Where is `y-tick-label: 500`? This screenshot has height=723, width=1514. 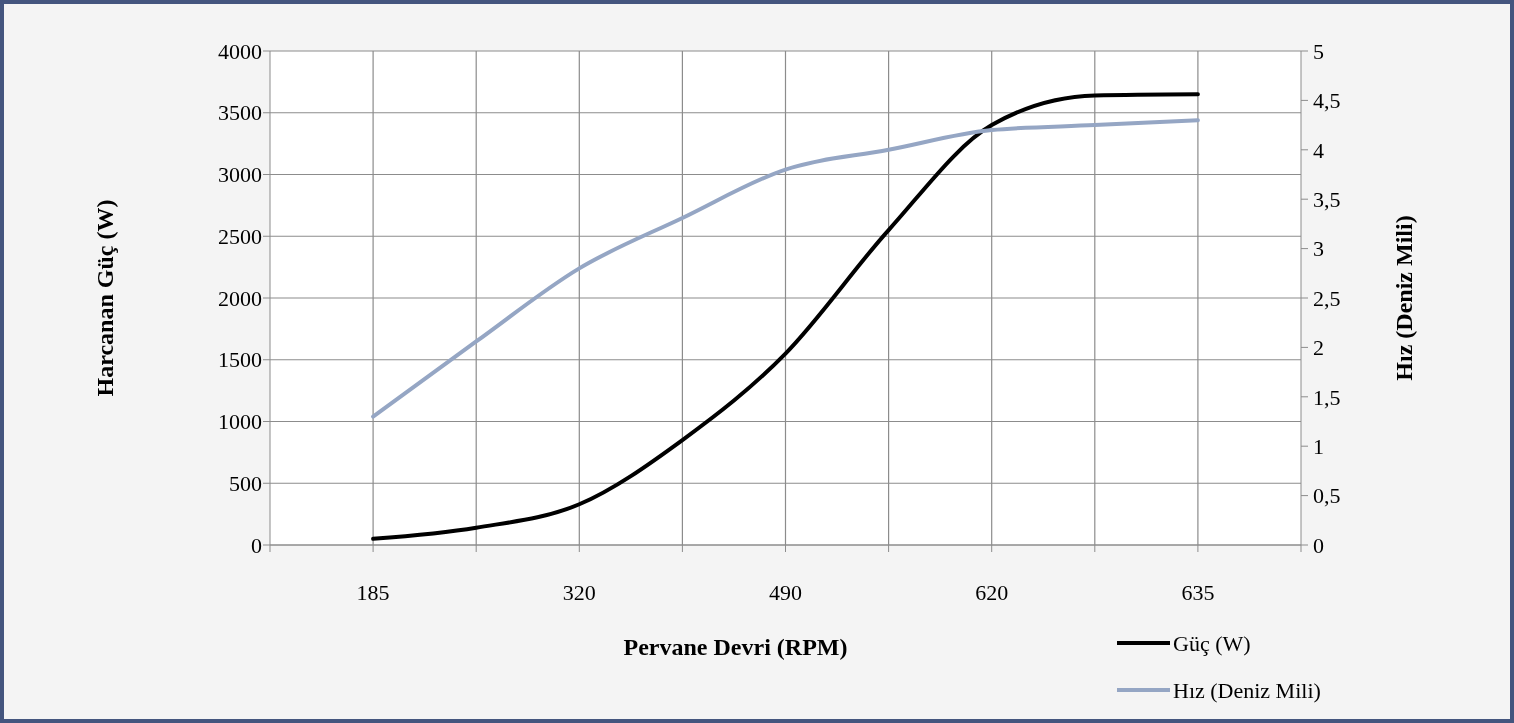 y-tick-label: 500 is located at coordinates (245, 483).